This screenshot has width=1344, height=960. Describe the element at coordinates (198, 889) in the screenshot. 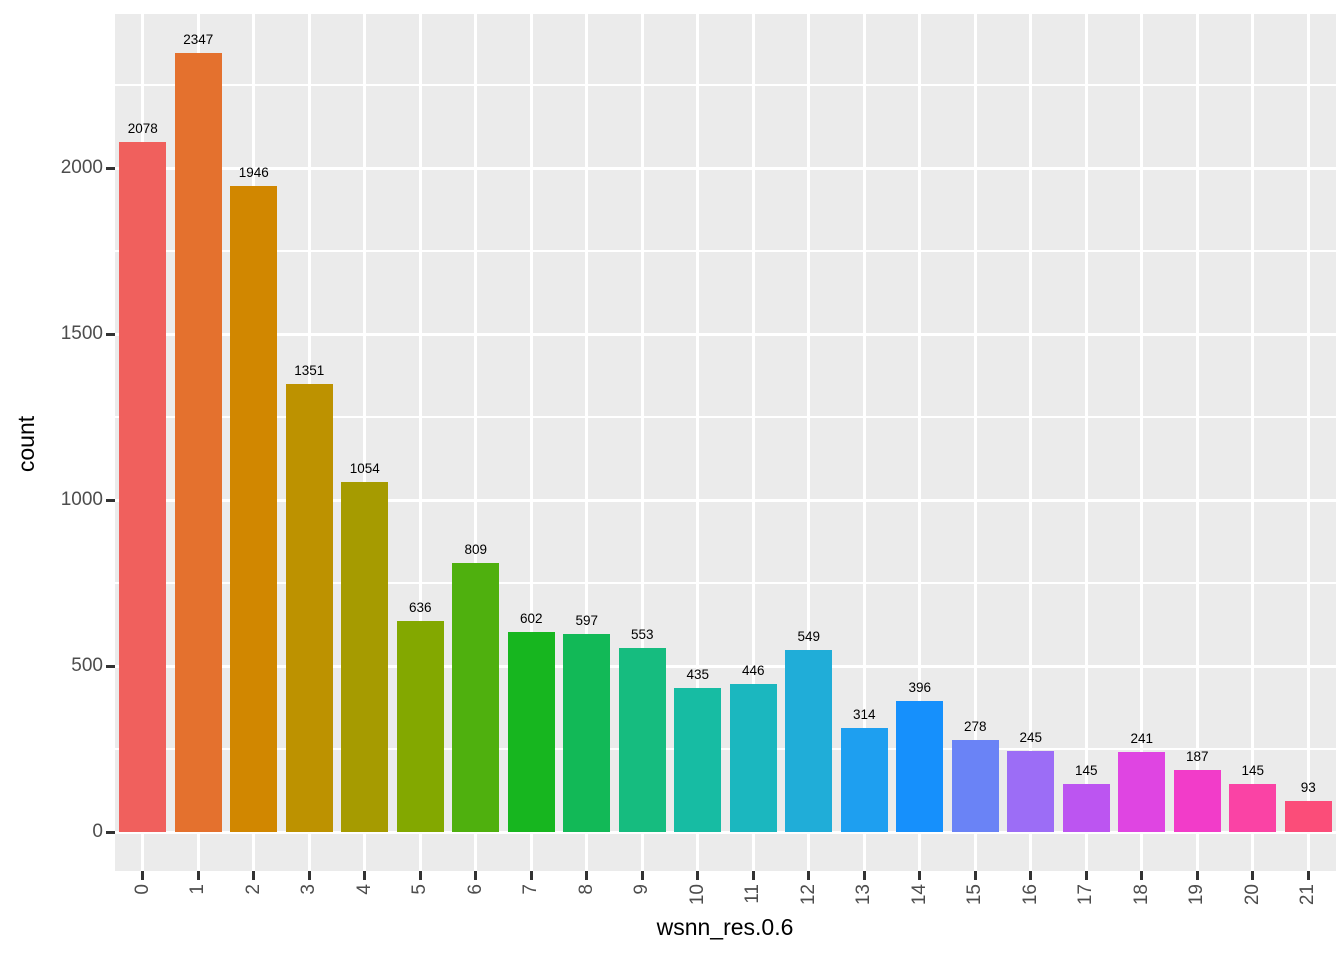

I see `x-tick-label: 1` at that location.